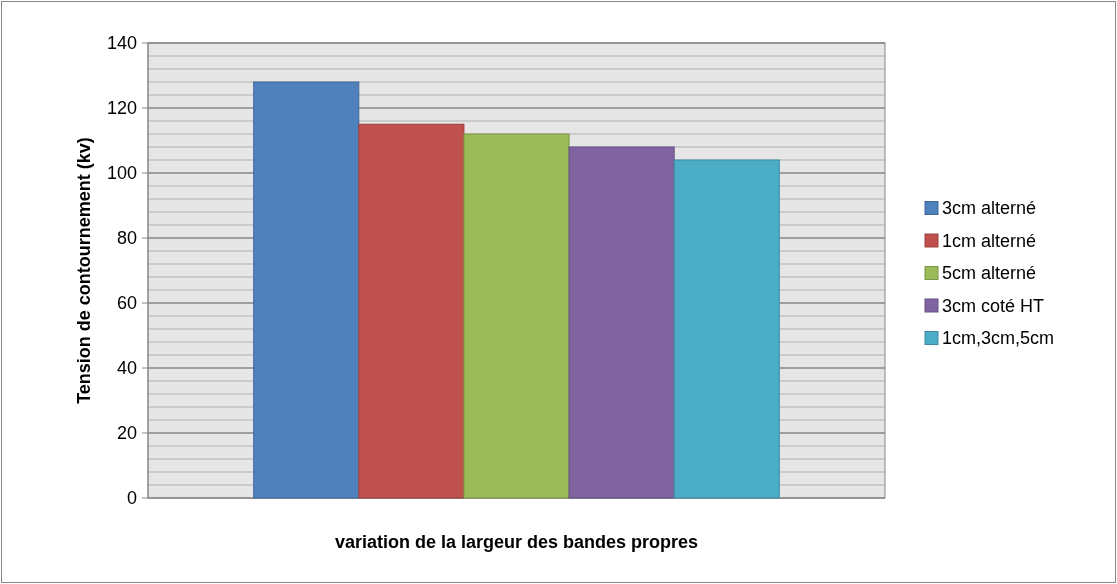  I want to click on y-tick-label: 120, so click(121, 108).